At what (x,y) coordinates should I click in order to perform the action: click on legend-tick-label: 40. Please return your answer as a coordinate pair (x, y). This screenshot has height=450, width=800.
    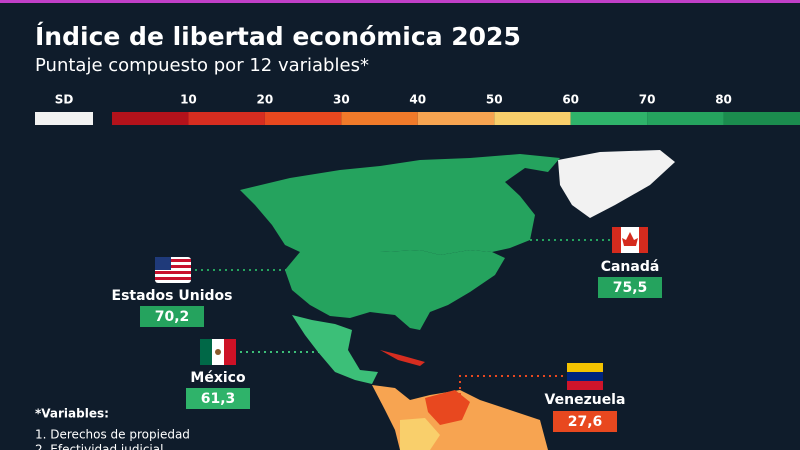
    Looking at the image, I should click on (417, 100).